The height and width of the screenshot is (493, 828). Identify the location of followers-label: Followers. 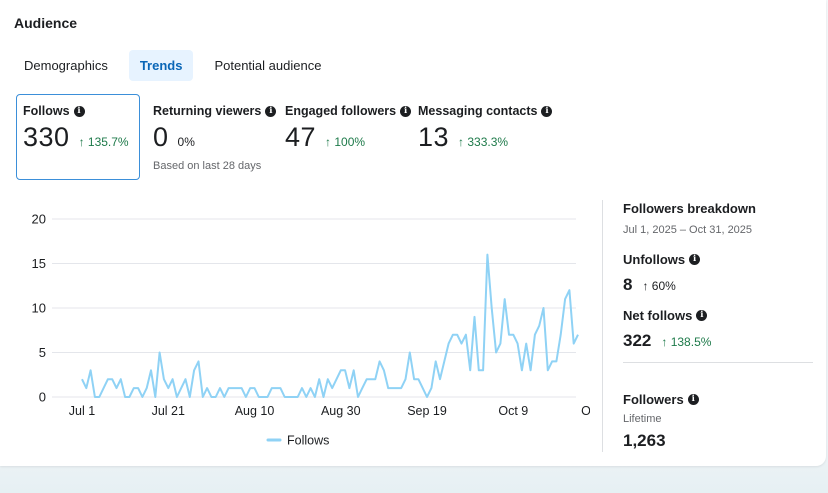
(653, 399).